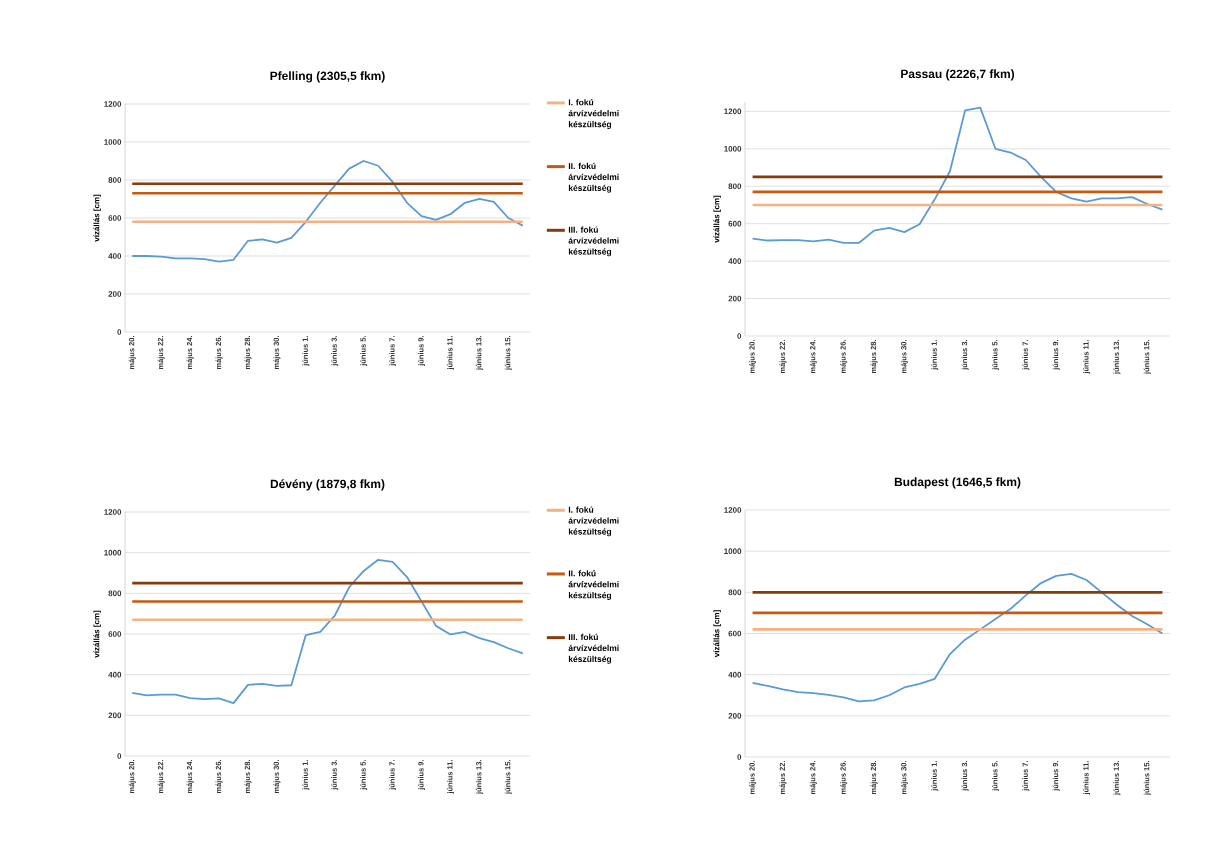 The height and width of the screenshot is (858, 1206). What do you see at coordinates (957, 483) in the screenshot?
I see `chart-title: Budapest (1646,5 fkm)` at bounding box center [957, 483].